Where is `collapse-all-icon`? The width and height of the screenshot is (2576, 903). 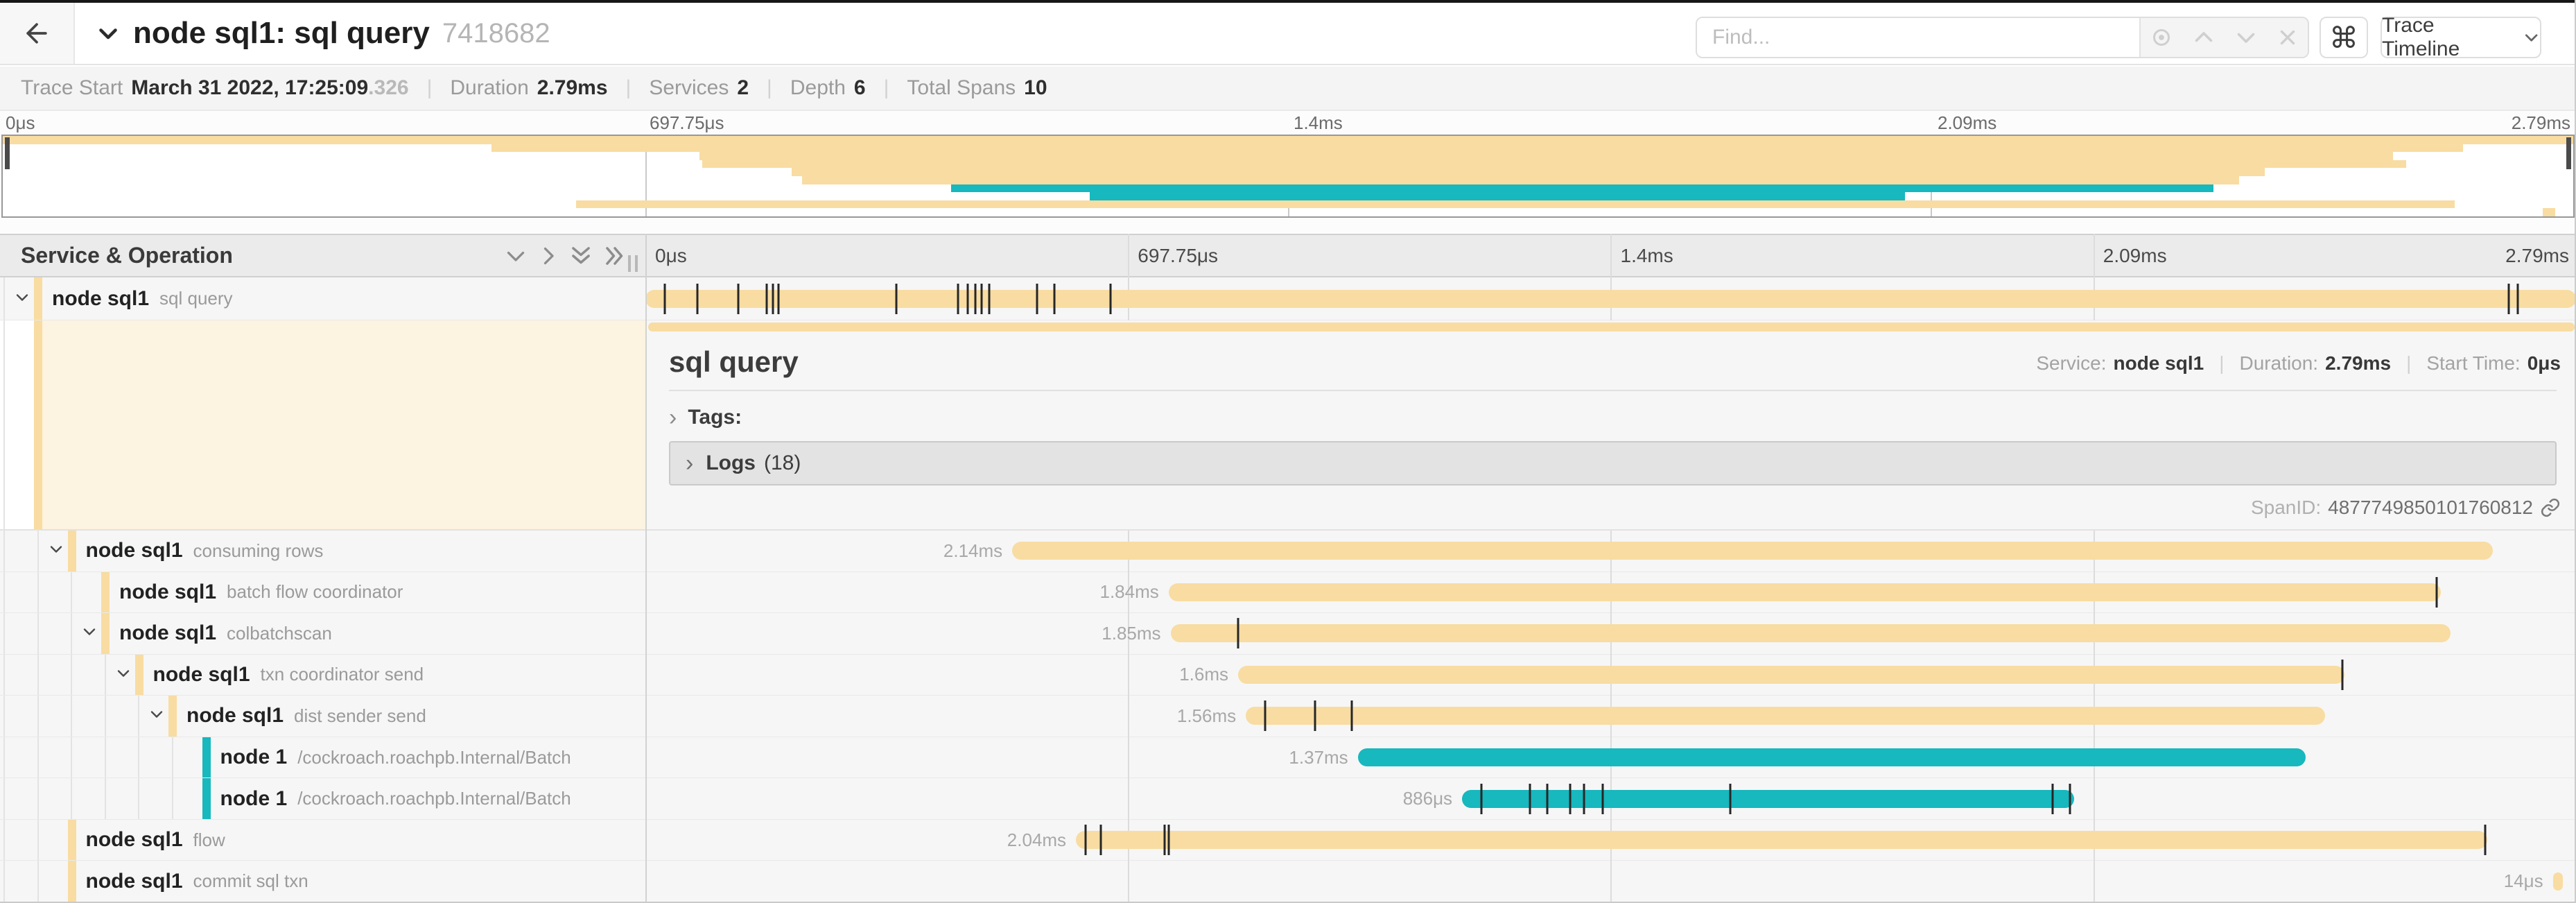
collapse-all-icon is located at coordinates (581, 256).